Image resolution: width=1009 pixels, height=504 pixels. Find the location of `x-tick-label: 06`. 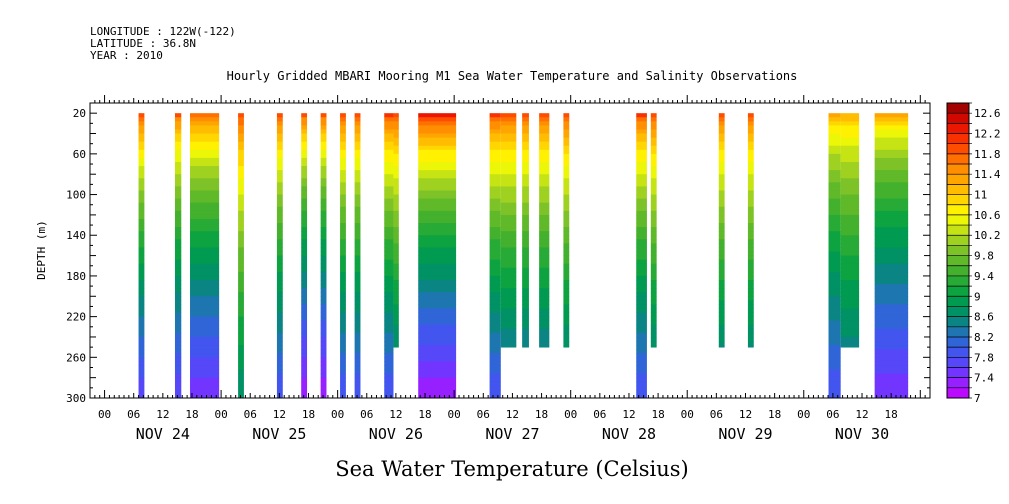

x-tick-label: 06 is located at coordinates (483, 414).